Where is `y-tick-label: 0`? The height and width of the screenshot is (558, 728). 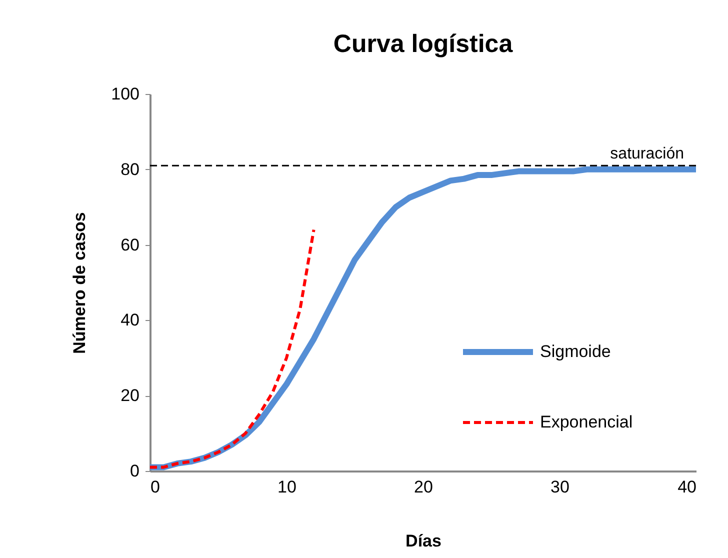 y-tick-label: 0 is located at coordinates (135, 471).